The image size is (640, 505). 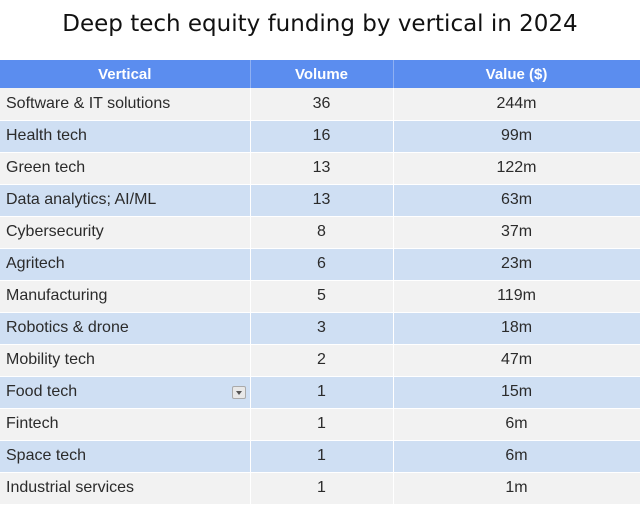 What do you see at coordinates (125, 328) in the screenshot?
I see `vertical-cell: Robotics & drone` at bounding box center [125, 328].